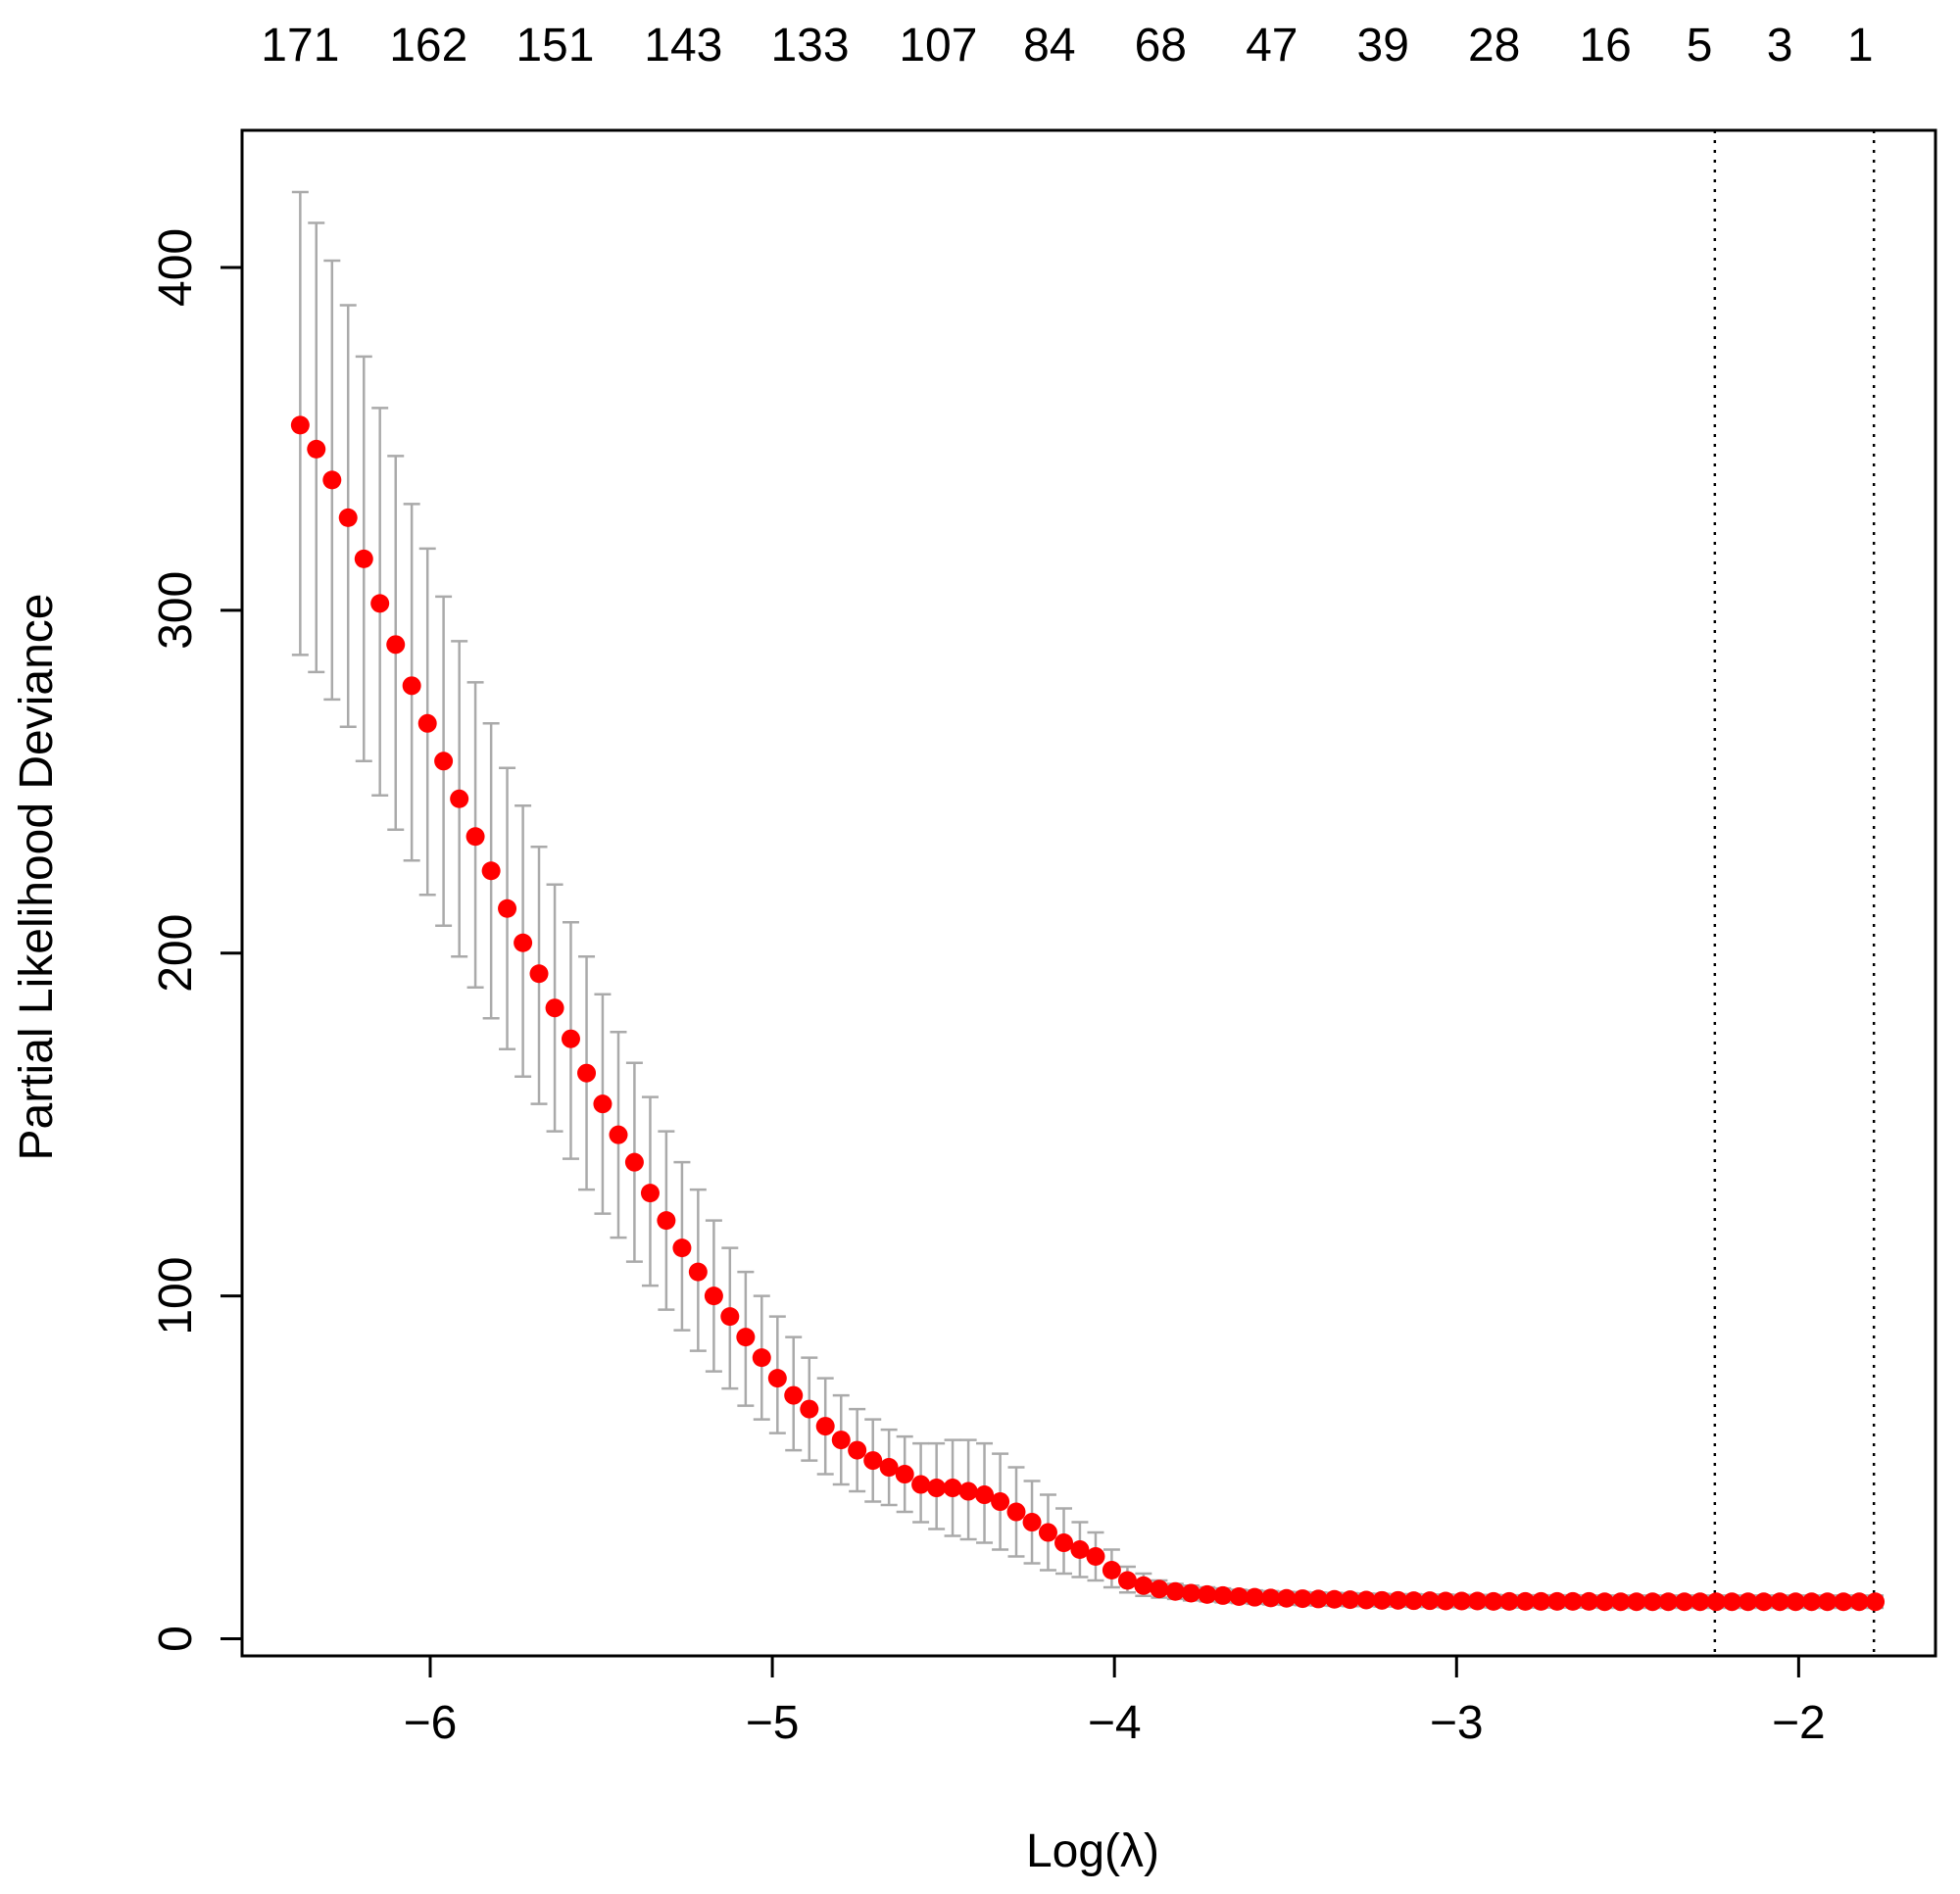 Image resolution: width=1960 pixels, height=1894 pixels. Describe the element at coordinates (1799, 1723) in the screenshot. I see `x-tick-label: −2` at that location.